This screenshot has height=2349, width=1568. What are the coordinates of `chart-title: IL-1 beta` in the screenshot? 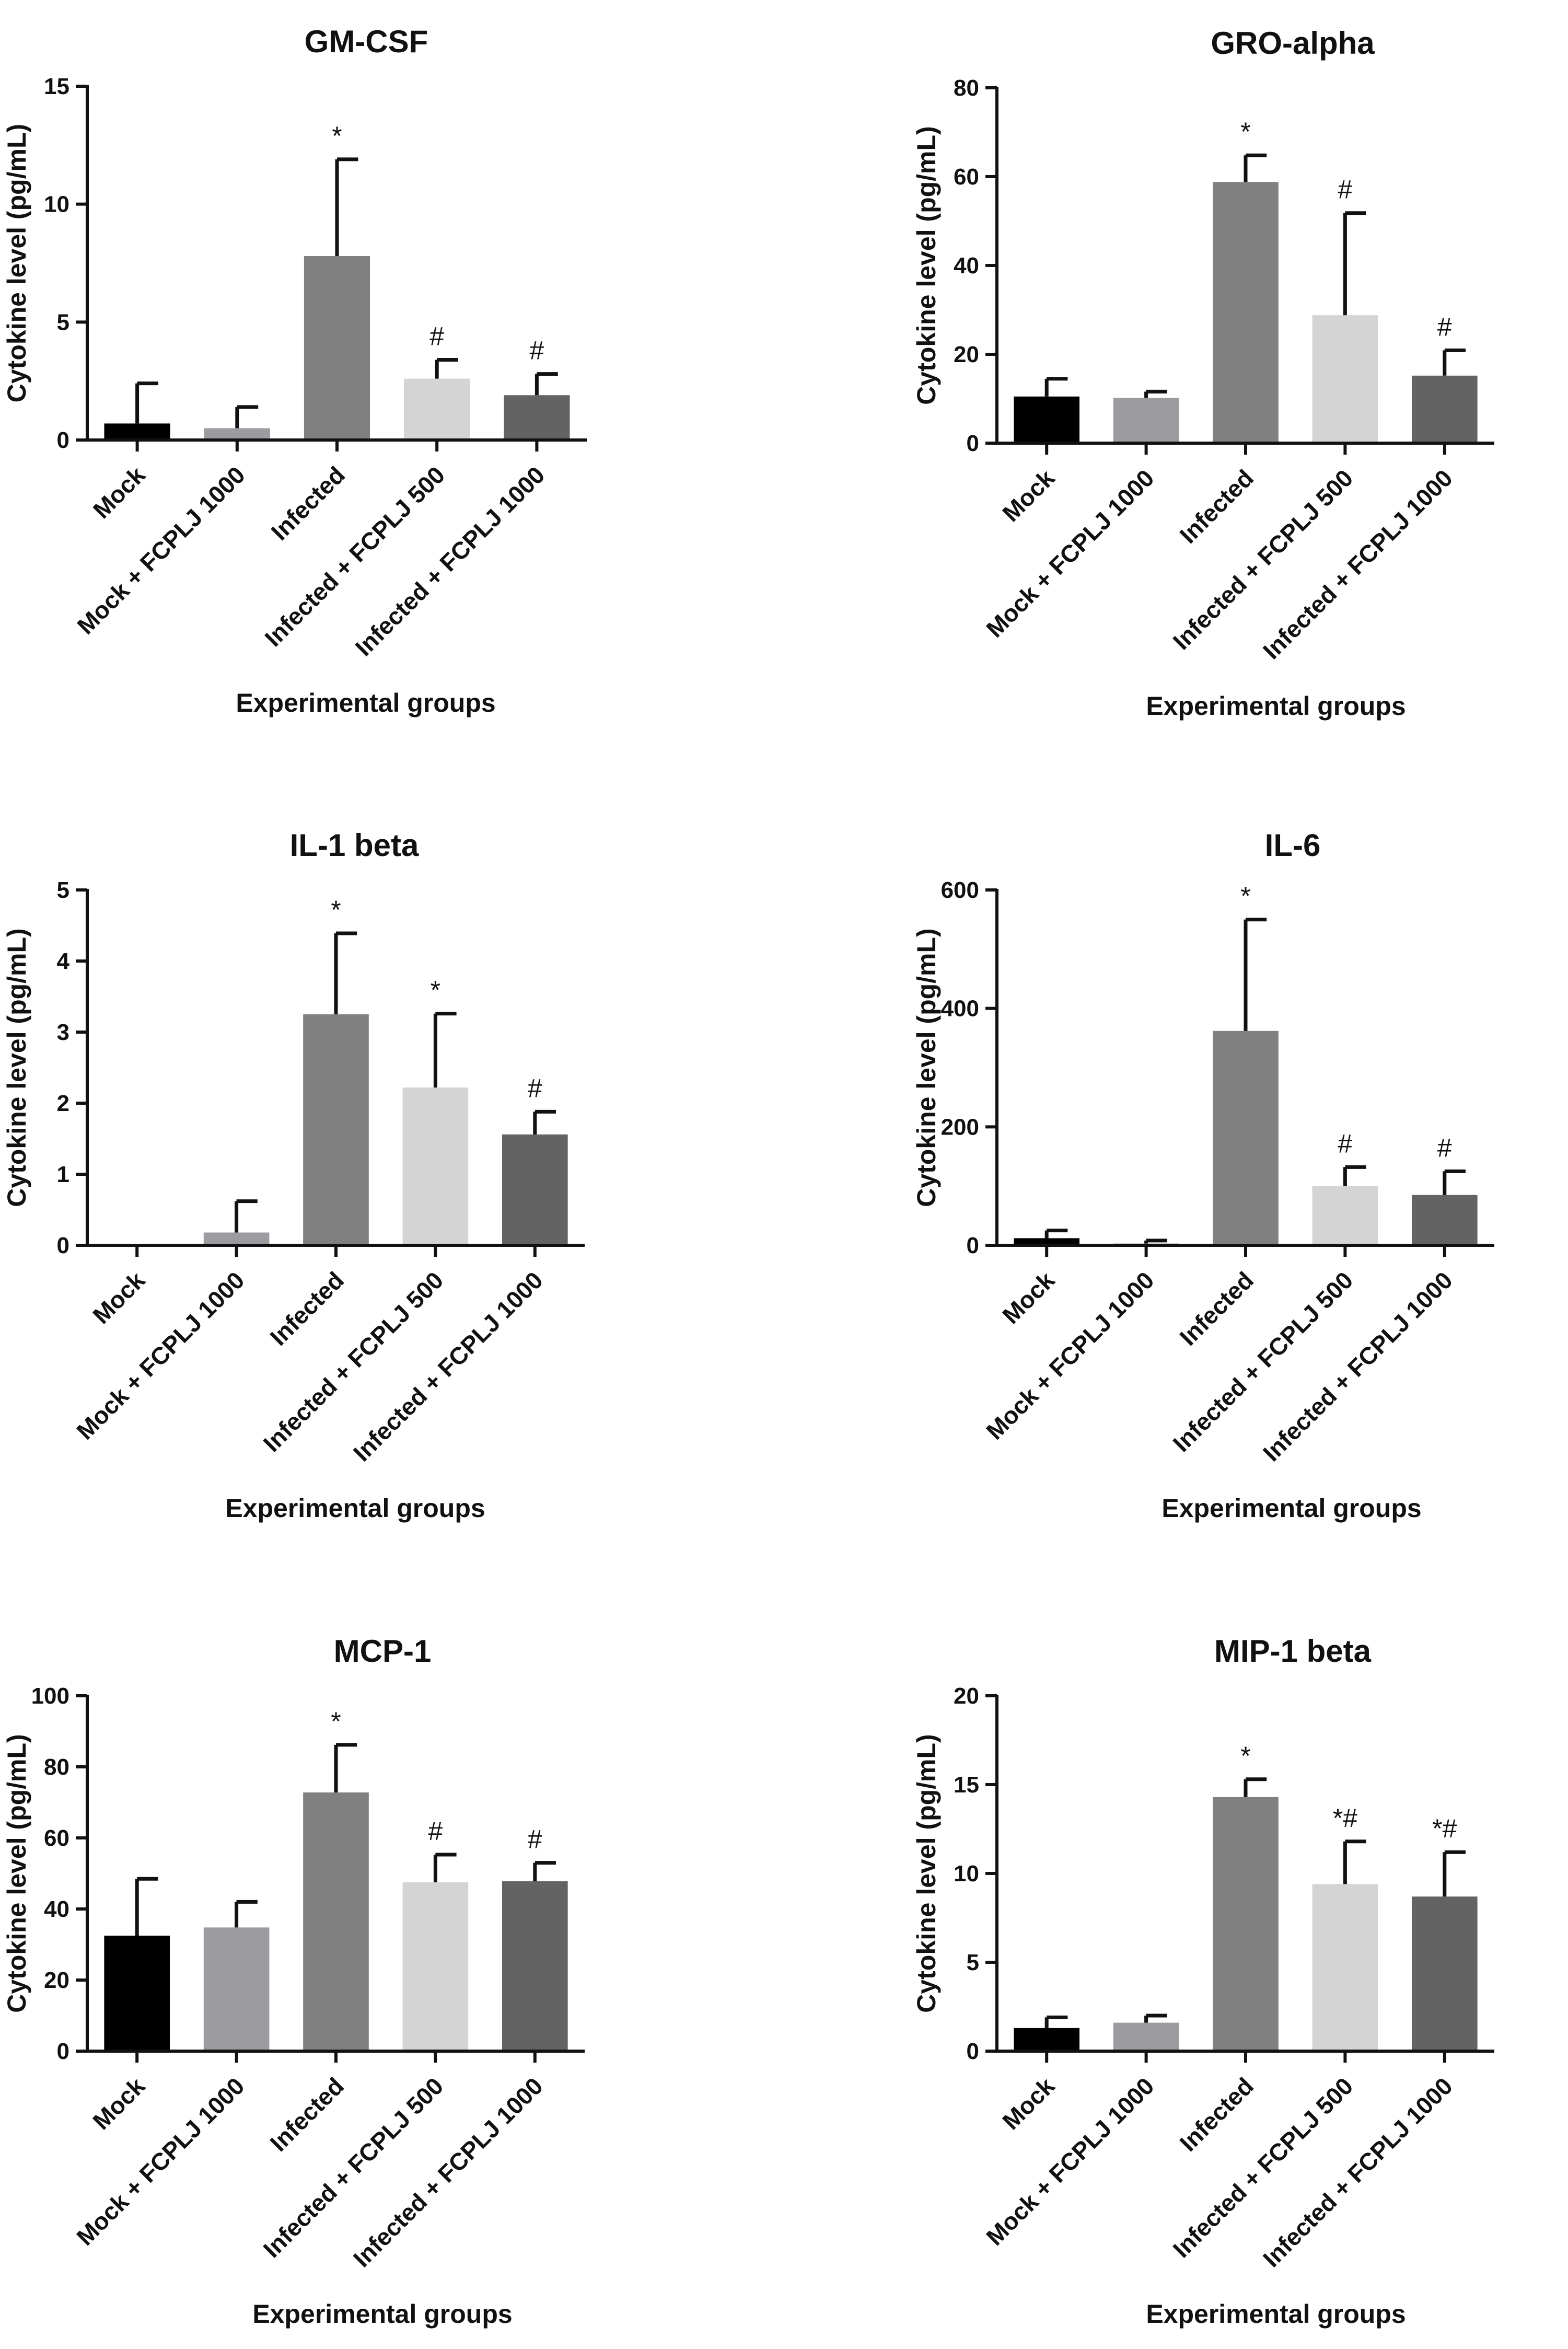 It's located at (354, 845).